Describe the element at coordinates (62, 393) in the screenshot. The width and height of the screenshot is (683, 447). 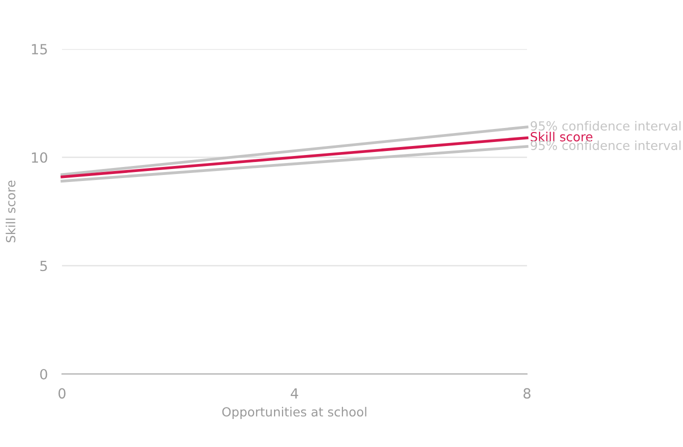
I see `x-tick-label: 0` at that location.